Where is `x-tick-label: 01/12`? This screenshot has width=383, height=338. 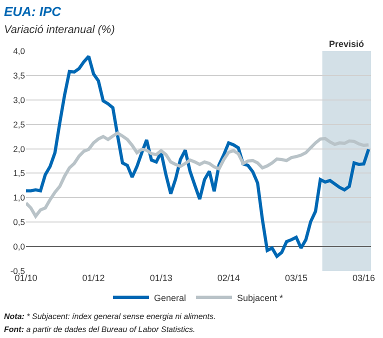
x-tick-label: 01/12 is located at coordinates (93, 278).